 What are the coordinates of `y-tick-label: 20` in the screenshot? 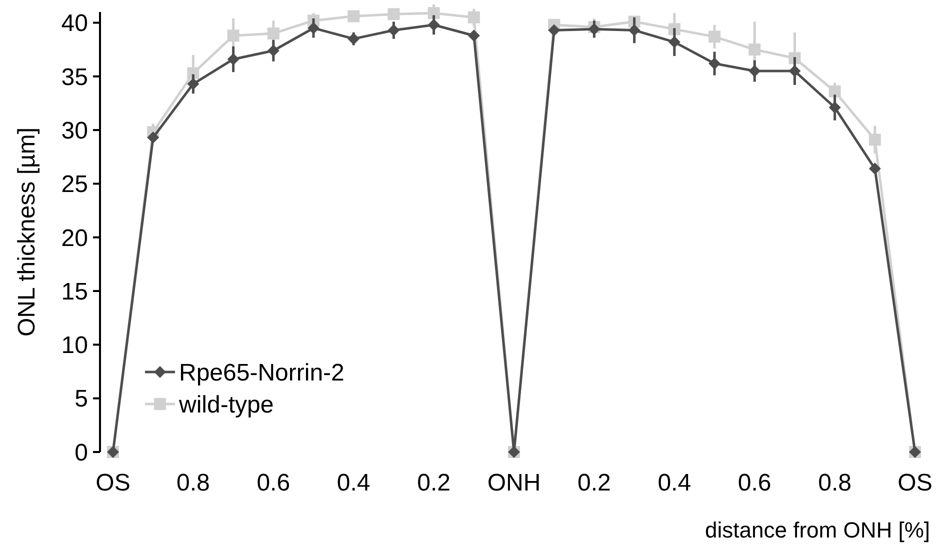 It's located at (74, 238).